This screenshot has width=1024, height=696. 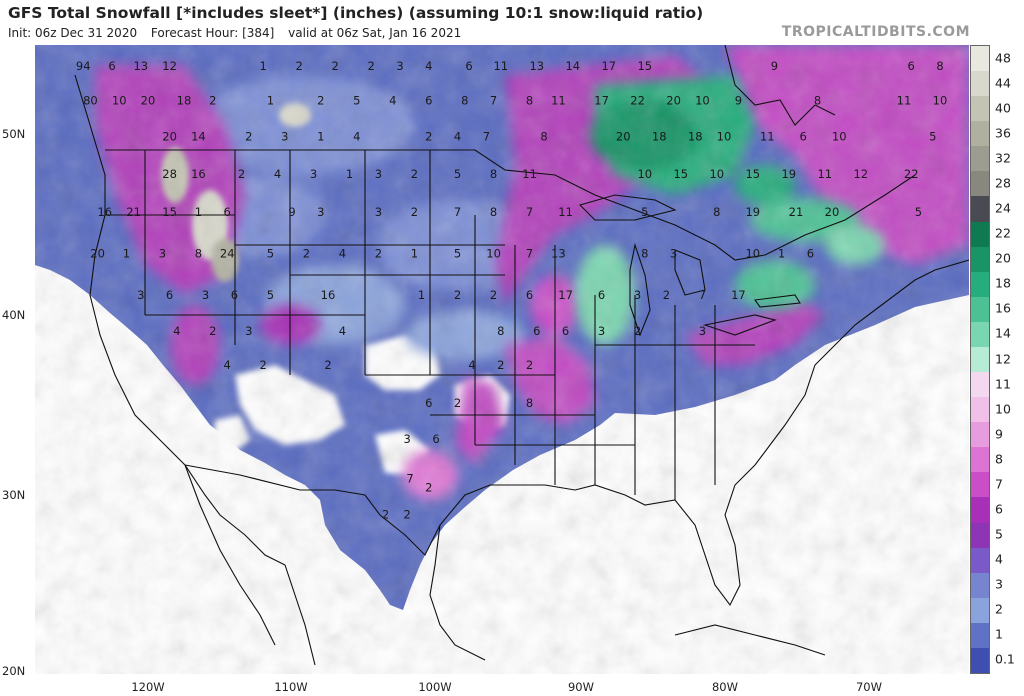 What do you see at coordinates (169, 66) in the screenshot?
I see `snowfall-value: 12` at bounding box center [169, 66].